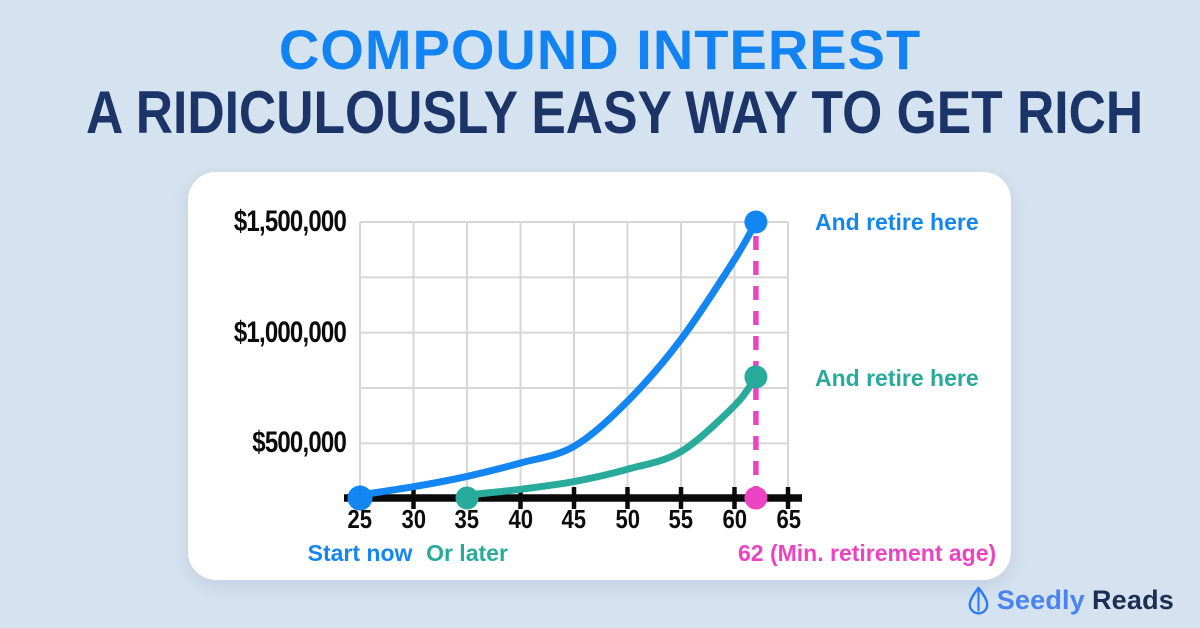 The width and height of the screenshot is (1200, 628). Describe the element at coordinates (627, 519) in the screenshot. I see `x-tick-label-50: 50` at that location.